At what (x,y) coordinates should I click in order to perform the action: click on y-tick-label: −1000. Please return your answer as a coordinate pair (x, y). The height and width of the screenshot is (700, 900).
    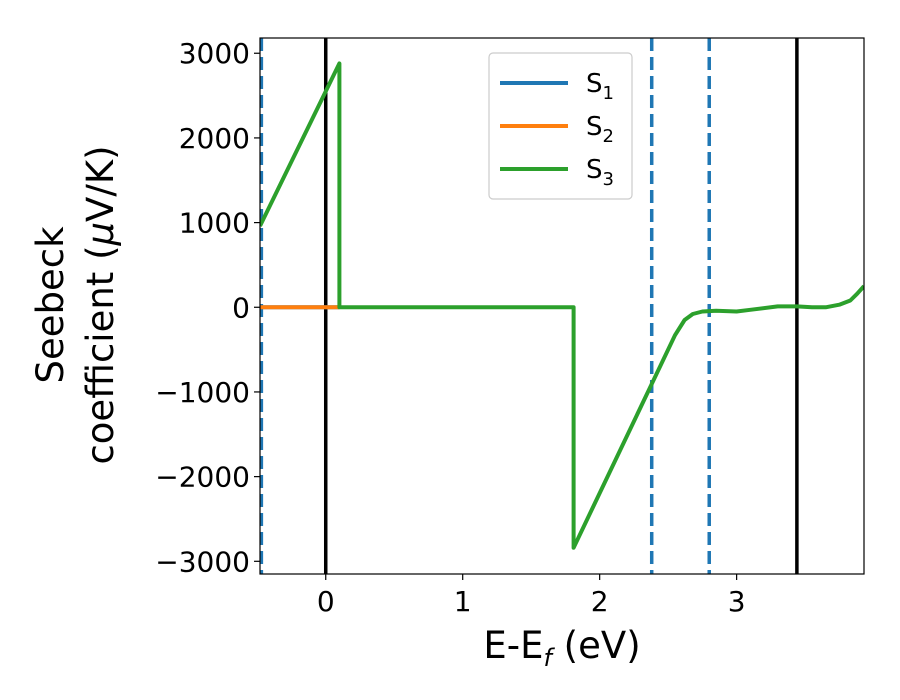
    Looking at the image, I should click on (202, 392).